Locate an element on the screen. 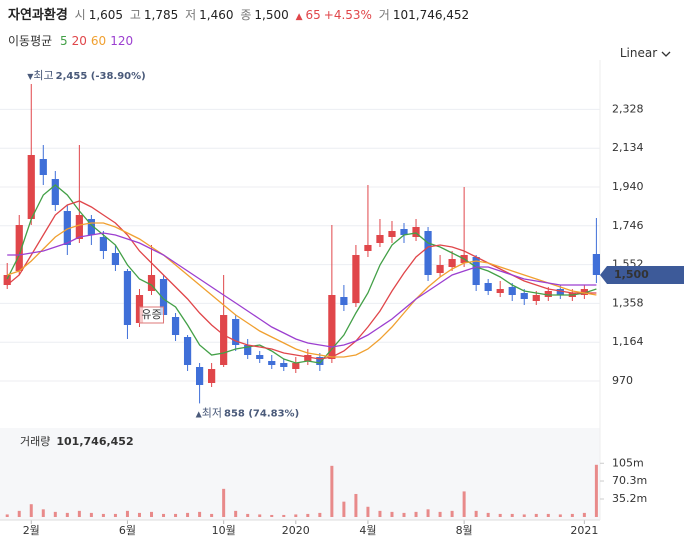 This screenshot has height=548, width=685. volume-title-label: 거래량 is located at coordinates (35, 441).